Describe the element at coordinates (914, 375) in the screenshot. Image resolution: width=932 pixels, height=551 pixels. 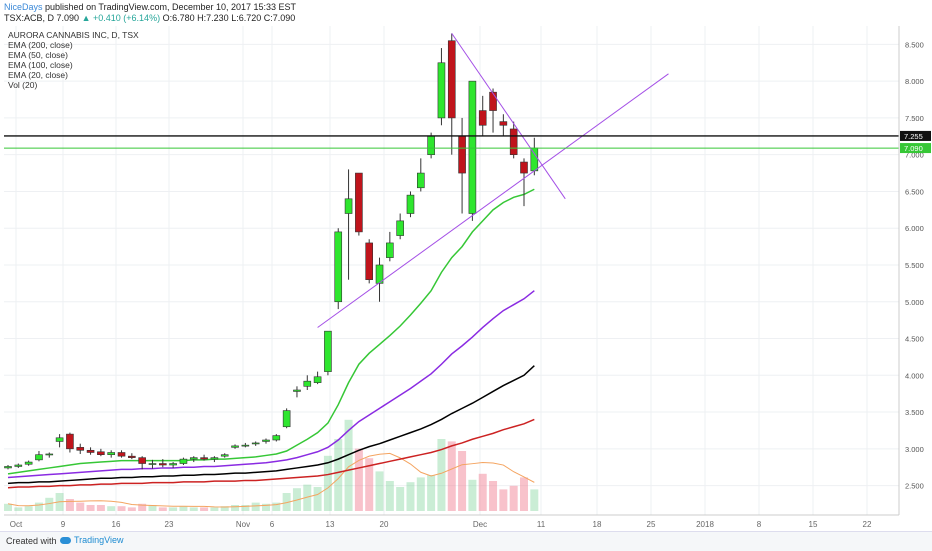
I see `y-tick-label: 4.000` at that location.